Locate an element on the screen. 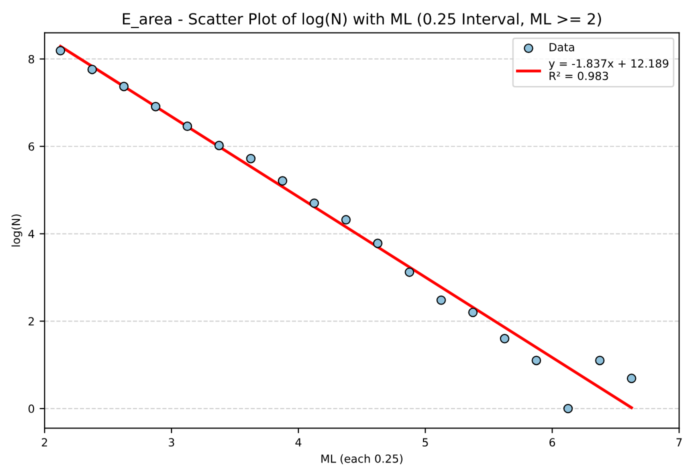  y-tick-label: 4 is located at coordinates (31, 234).